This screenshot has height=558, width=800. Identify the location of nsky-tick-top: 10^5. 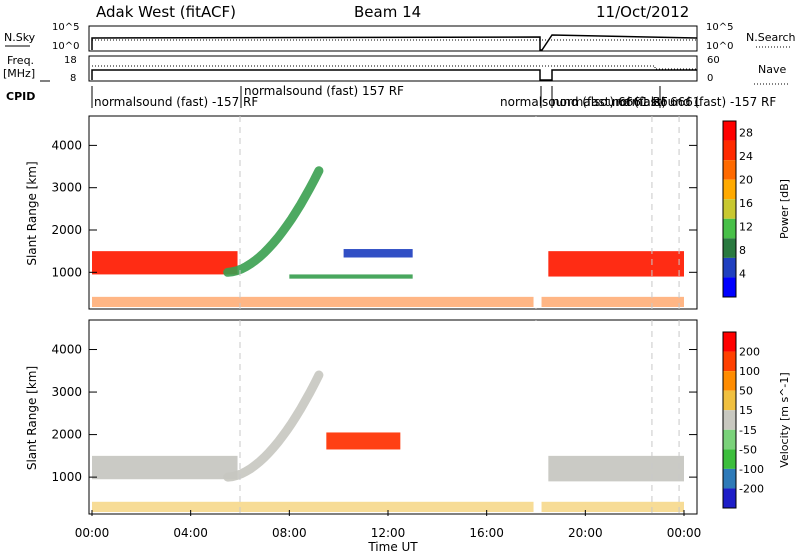
(65, 27).